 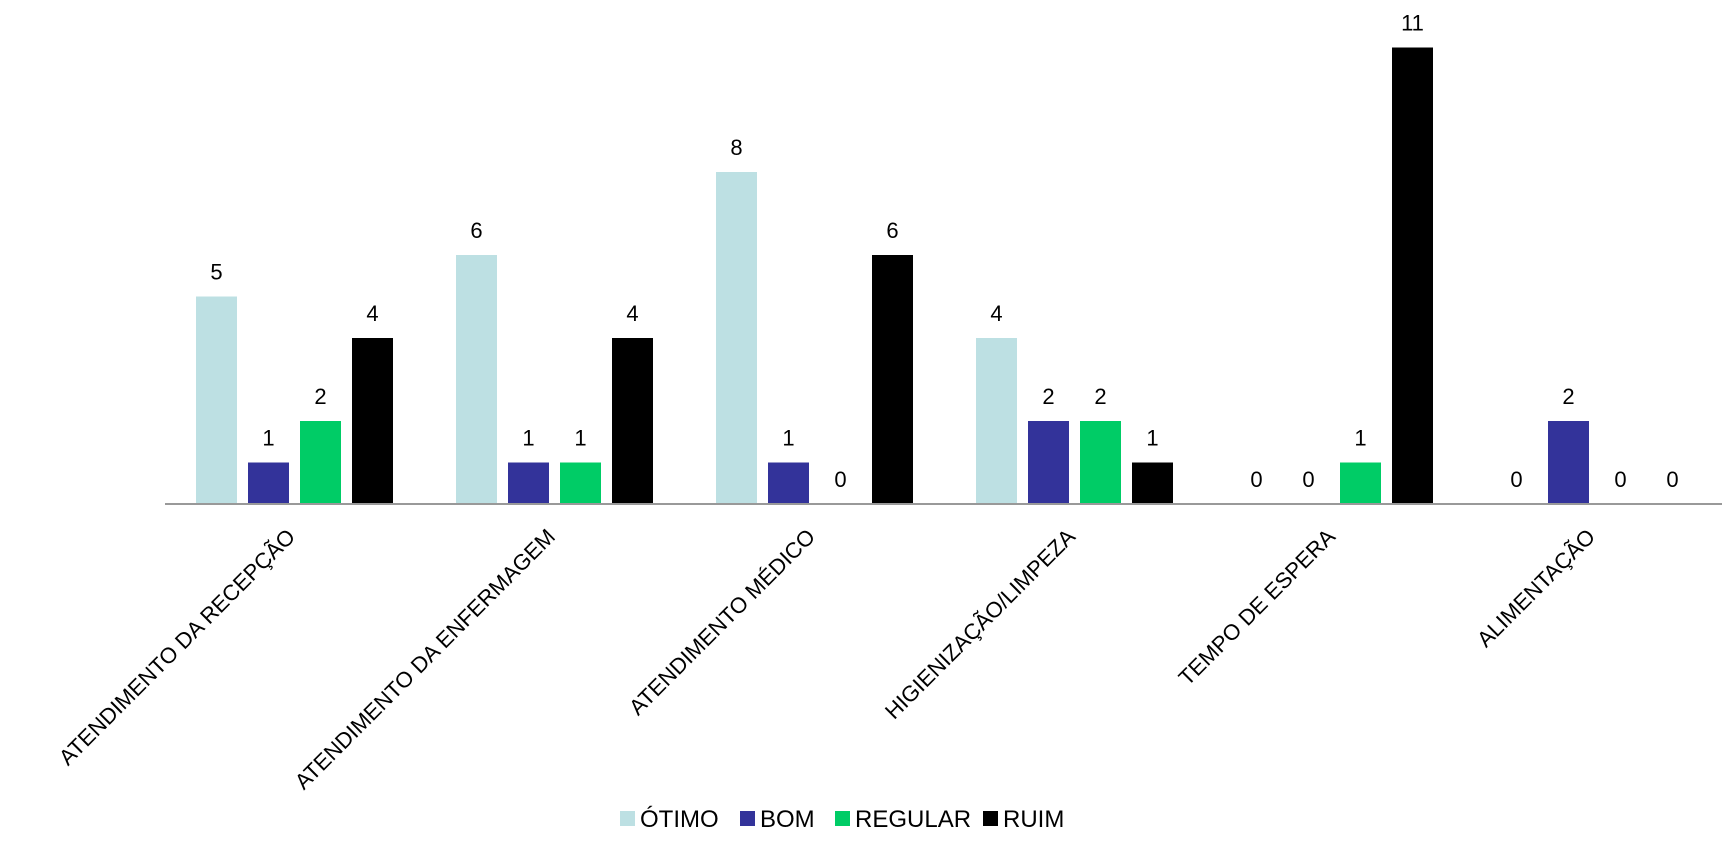 I want to click on category-label-higienizacao-limpeza: HIGIENIZAÇÃO/LIMPEZA, so click(x=980, y=624).